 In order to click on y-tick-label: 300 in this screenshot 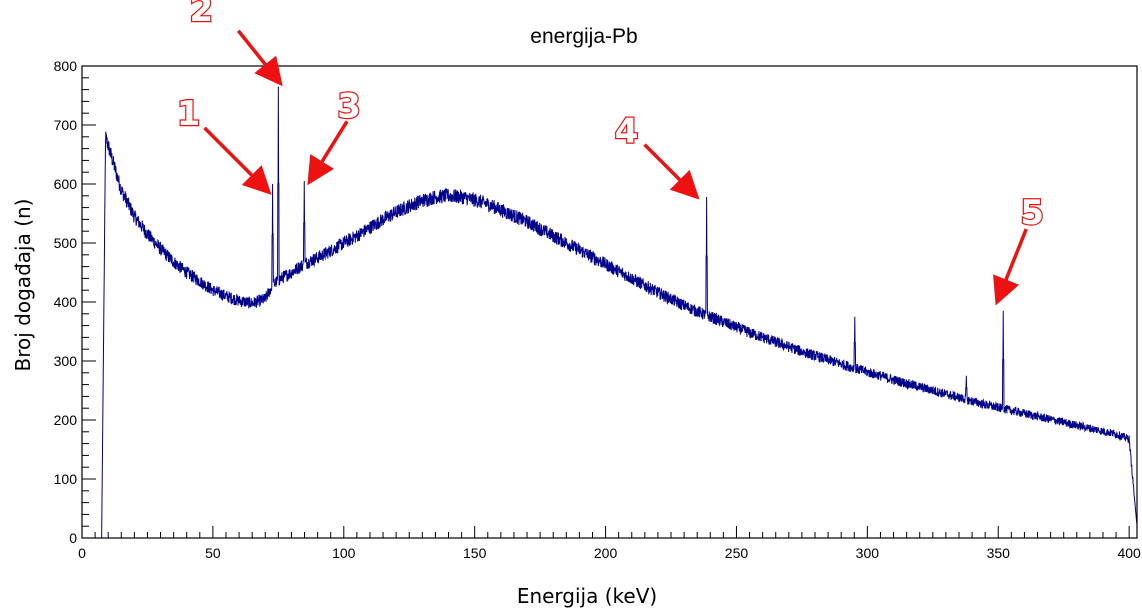, I will do `click(66, 361)`.